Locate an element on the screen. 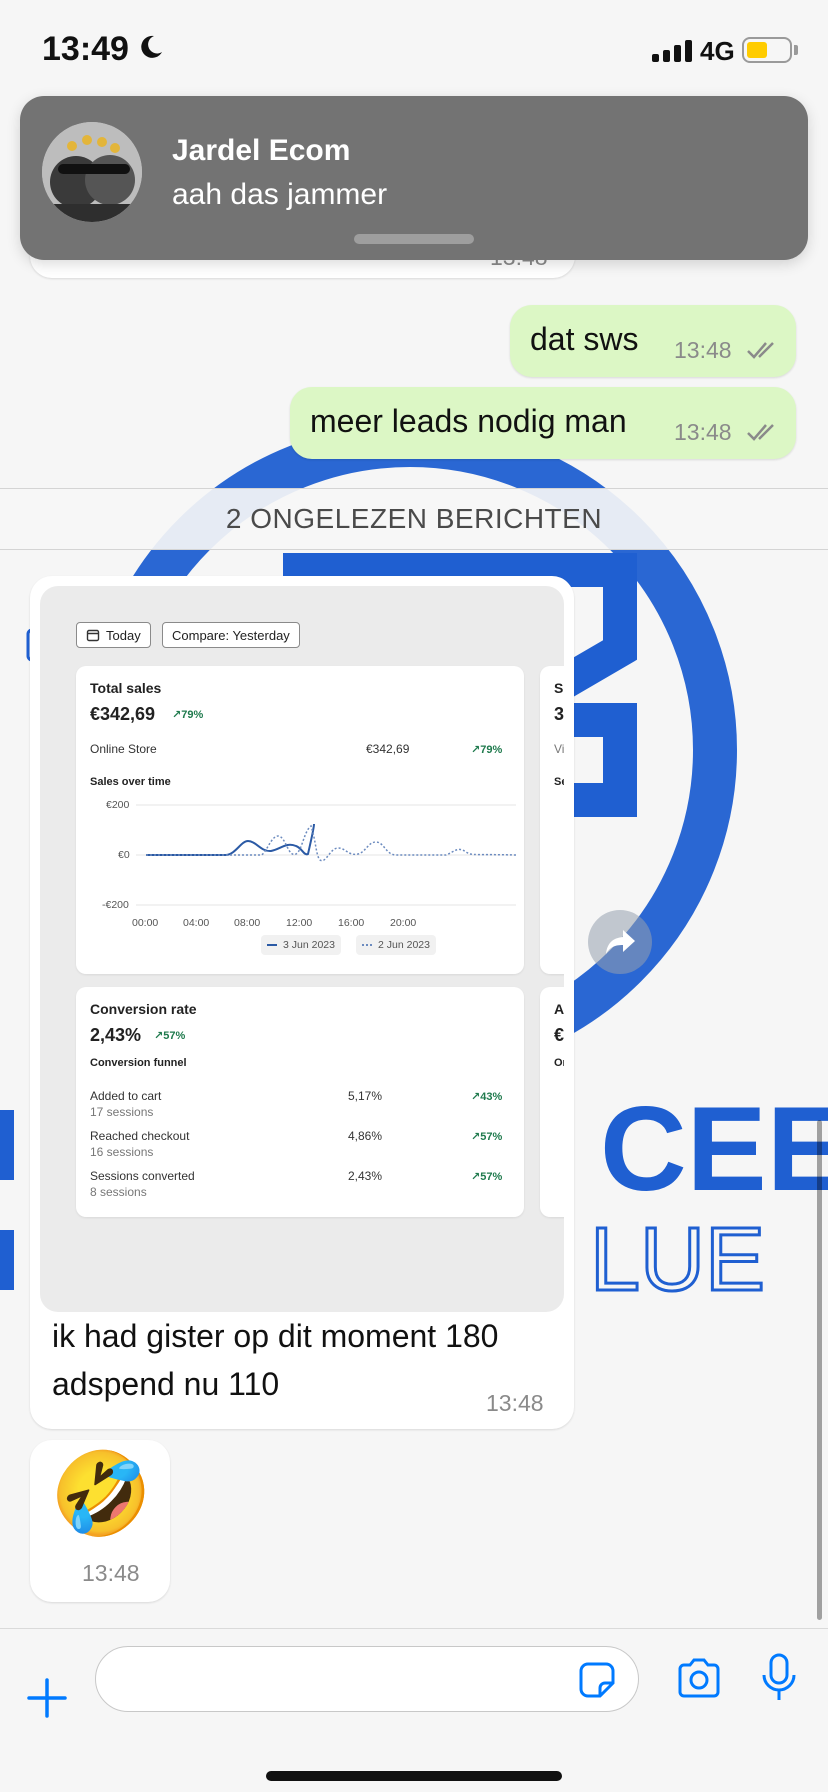 This screenshot has width=828, height=1792. image-caption-line1: ik had gister op dit moment 180 is located at coordinates (275, 1336).